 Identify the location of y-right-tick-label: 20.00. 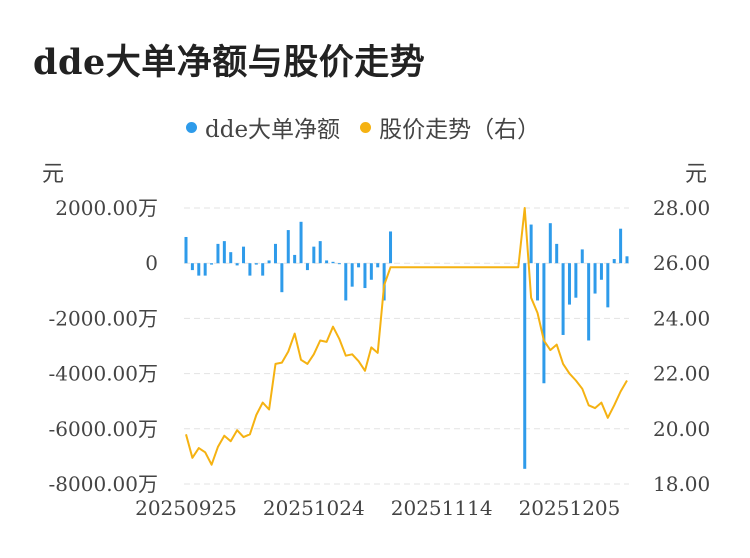
(681, 429).